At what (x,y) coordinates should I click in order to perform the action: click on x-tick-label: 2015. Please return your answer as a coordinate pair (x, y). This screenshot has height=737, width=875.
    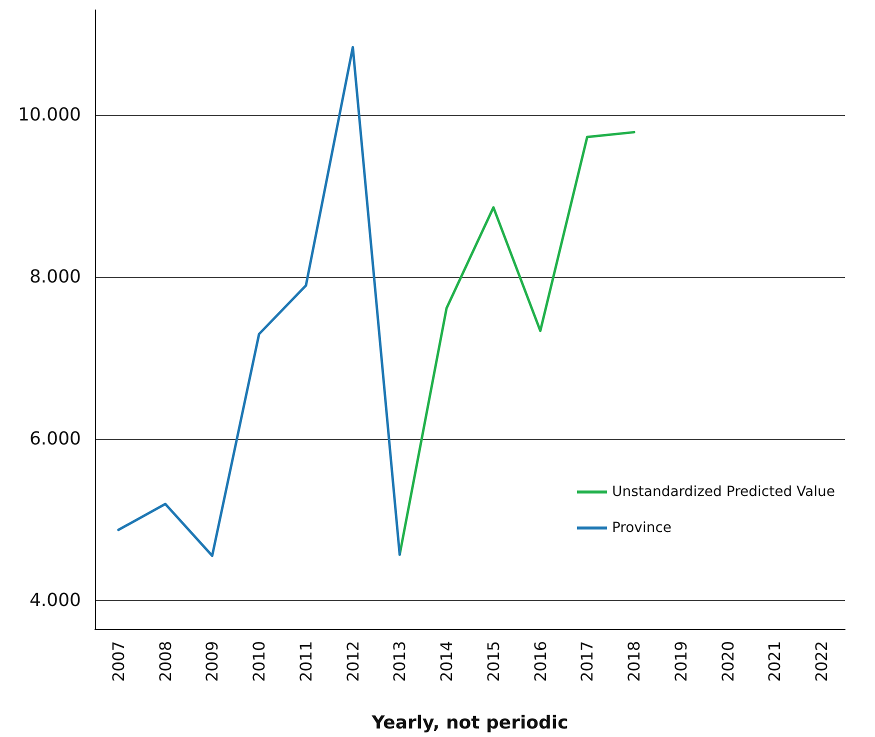
    Looking at the image, I should click on (493, 661).